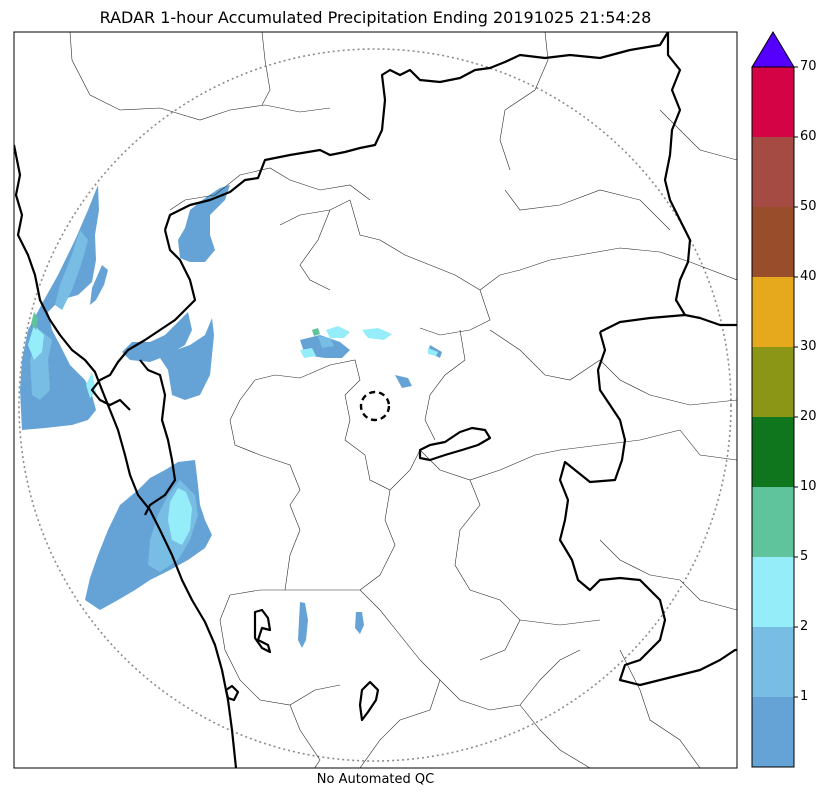 The height and width of the screenshot is (797, 825). What do you see at coordinates (773, 49) in the screenshot?
I see `colorbar-extend-arrow` at bounding box center [773, 49].